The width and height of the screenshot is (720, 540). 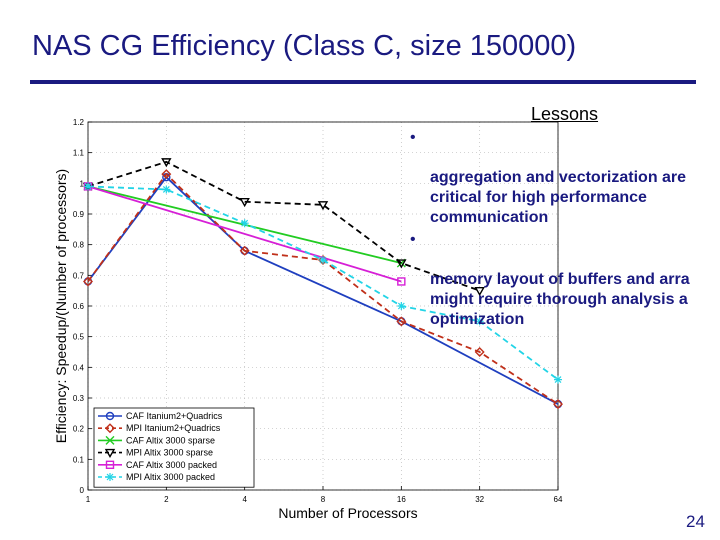 I want to click on y-tick-label-10: 1, so click(x=82, y=183).